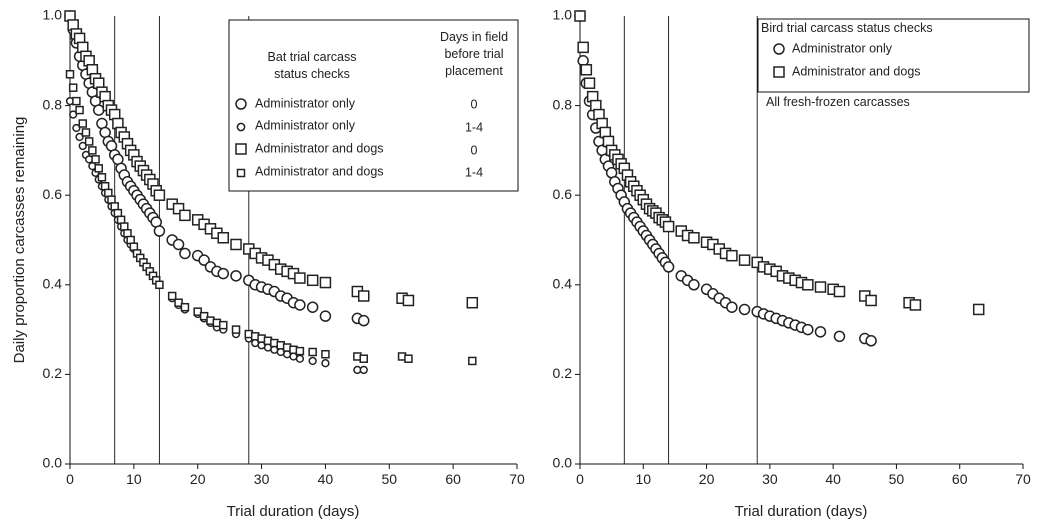 This screenshot has width=1039, height=523. I want to click on legend-entry-days: 1-4, so click(474, 172).